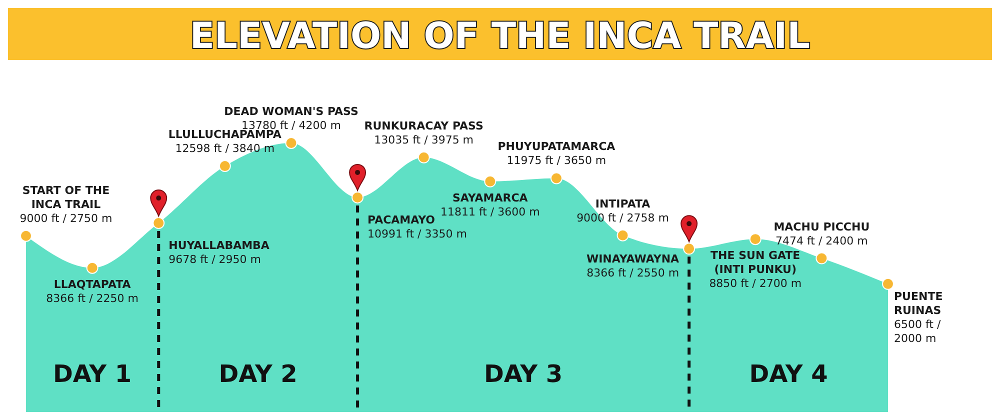  I want to click on data-label: THE SUN GATE (INTI PUNKU) 8850 ft / 2700 m, so click(755, 269).